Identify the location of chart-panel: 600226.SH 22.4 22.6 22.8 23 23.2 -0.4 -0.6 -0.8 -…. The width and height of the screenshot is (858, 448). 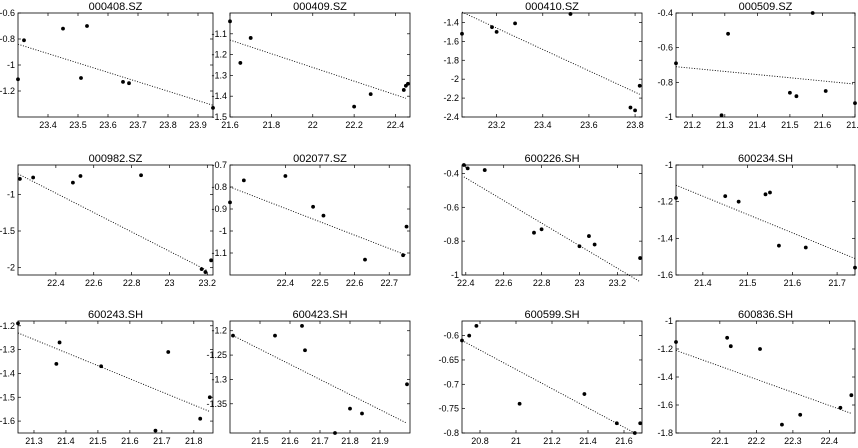
(543, 220).